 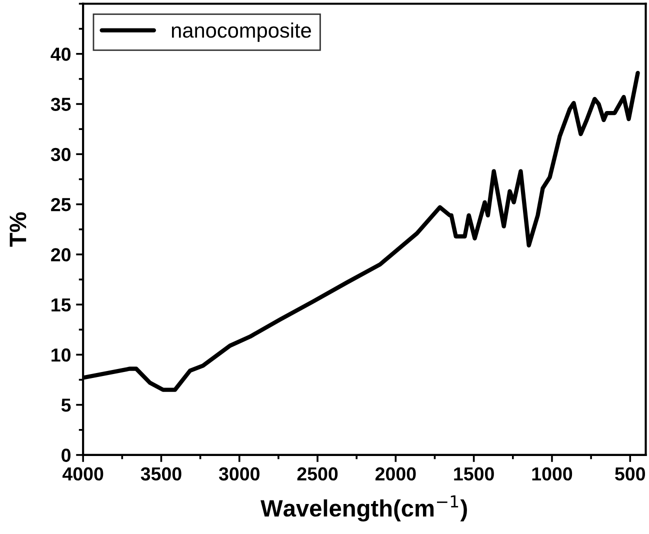 What do you see at coordinates (317, 474) in the screenshot?
I see `x-tick-label: 2500` at bounding box center [317, 474].